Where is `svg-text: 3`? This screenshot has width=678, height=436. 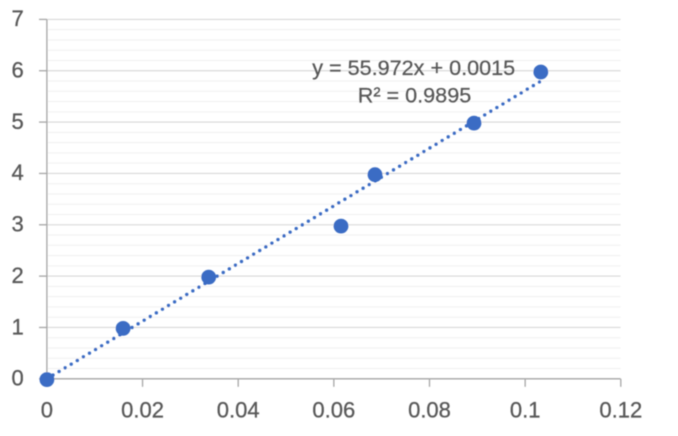
svg-text: 3 is located at coordinates (18, 224).